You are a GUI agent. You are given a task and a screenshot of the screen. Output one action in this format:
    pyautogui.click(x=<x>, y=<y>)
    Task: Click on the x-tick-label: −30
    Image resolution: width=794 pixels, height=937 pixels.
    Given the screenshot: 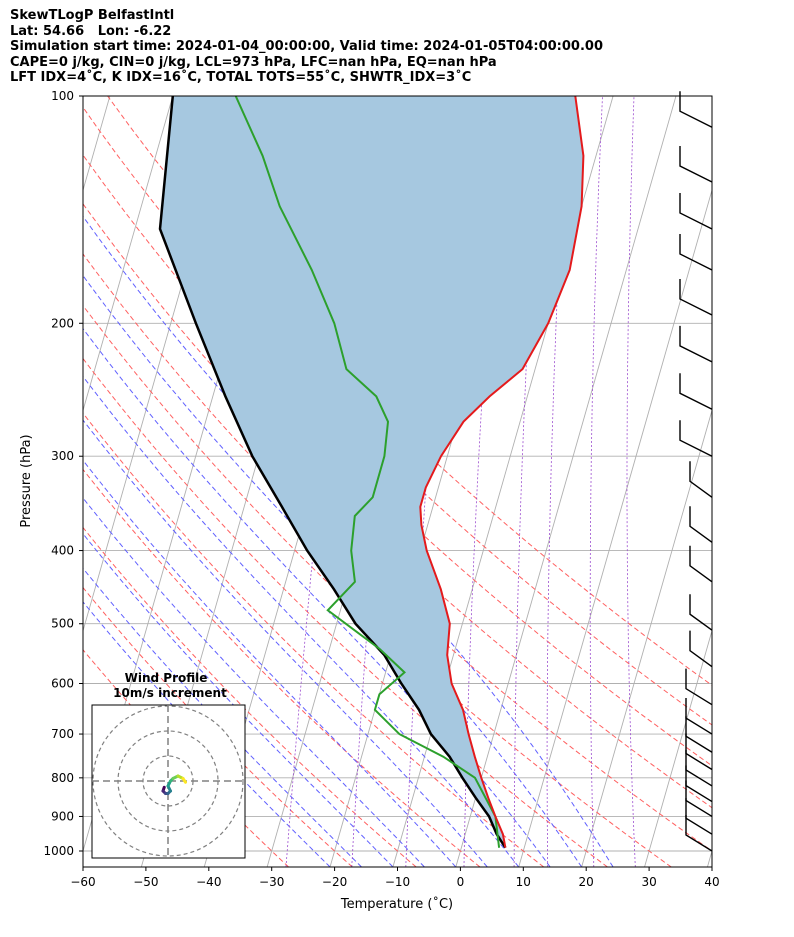 What is the action you would take?
    pyautogui.click(x=271, y=882)
    